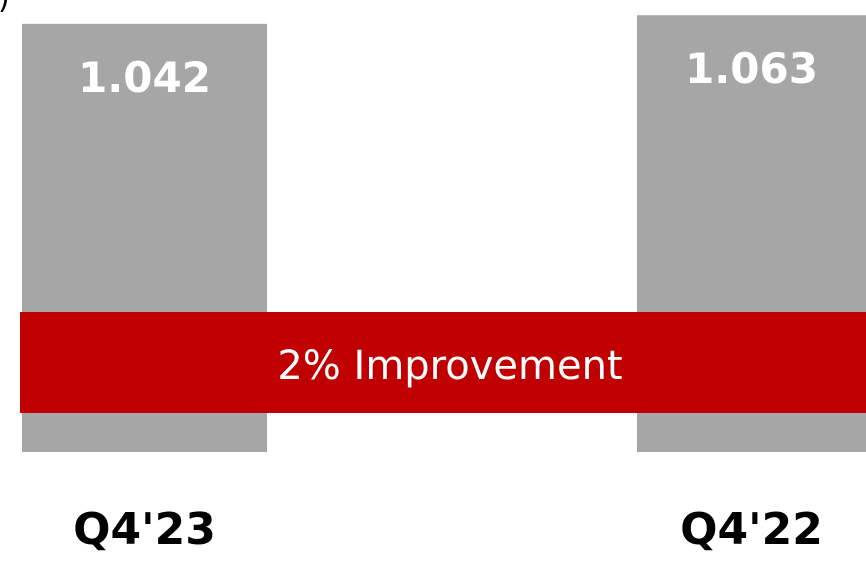 The width and height of the screenshot is (866, 566). What do you see at coordinates (751, 529) in the screenshot?
I see `category-label-q4-22: Q4'22` at bounding box center [751, 529].